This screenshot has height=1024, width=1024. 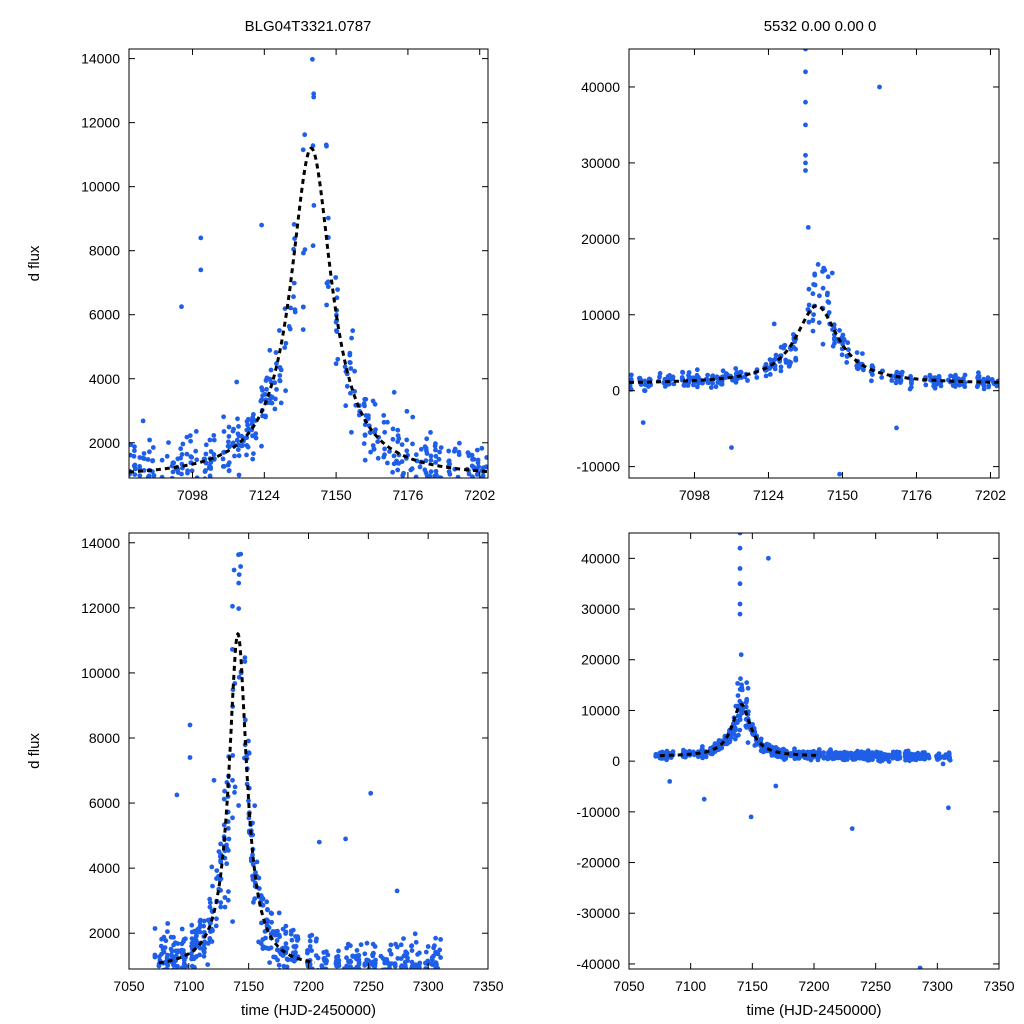 What do you see at coordinates (937, 986) in the screenshot?
I see `x-tick-label: 7300` at bounding box center [937, 986].